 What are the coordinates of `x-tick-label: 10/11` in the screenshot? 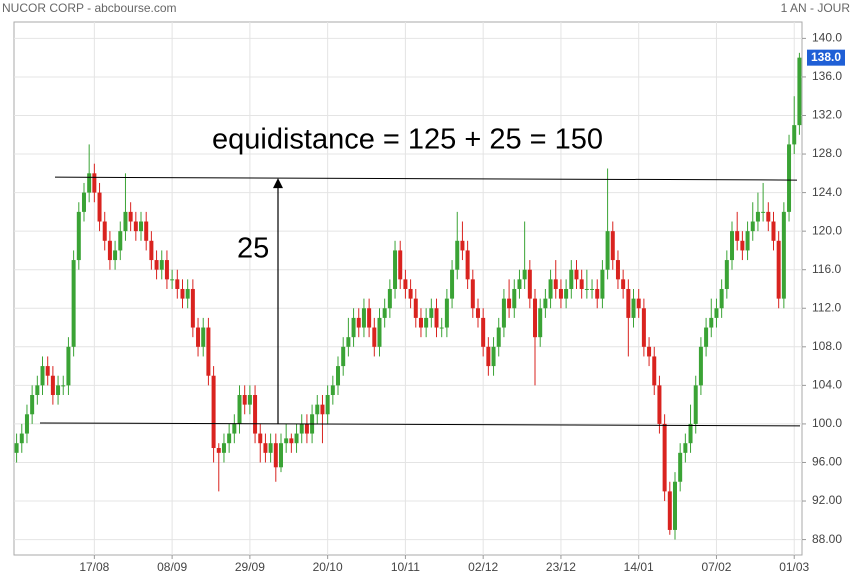 It's located at (405, 567).